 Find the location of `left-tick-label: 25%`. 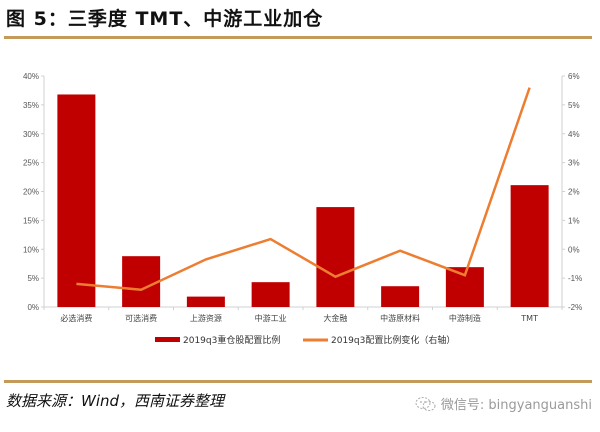

left-tick-label: 25% is located at coordinates (31, 163).